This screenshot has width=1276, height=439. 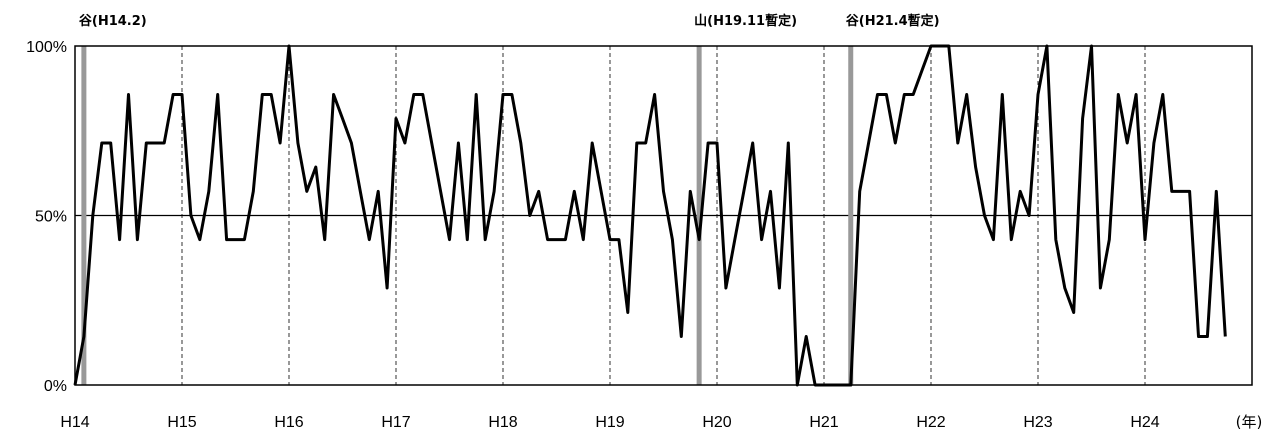 I want to click on x-axis-tick-labels: H14 H15 H16 H17 H18 H19 H20 H21 H22 H23 H24, so click(x=609, y=422).